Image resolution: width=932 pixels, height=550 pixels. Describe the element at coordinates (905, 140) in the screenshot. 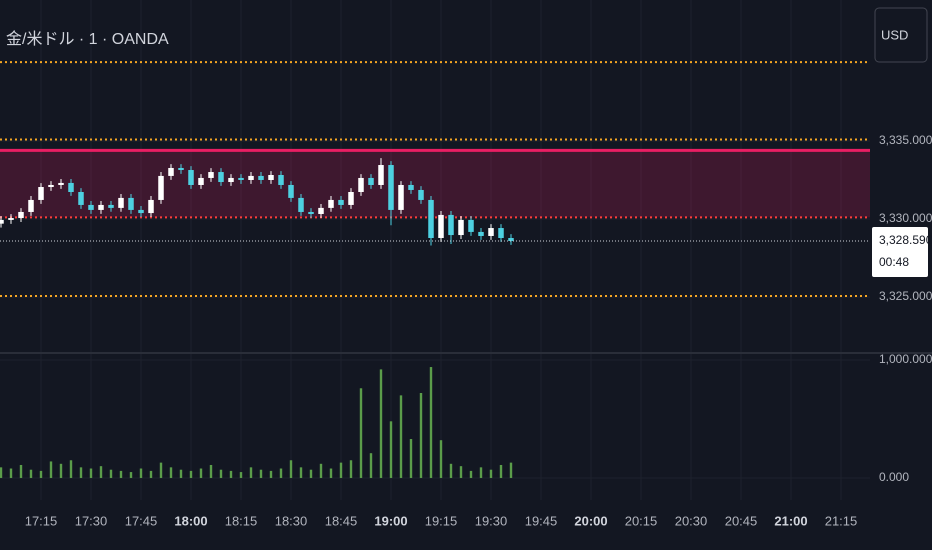

I see `y-tick-label: 3,335.000` at that location.